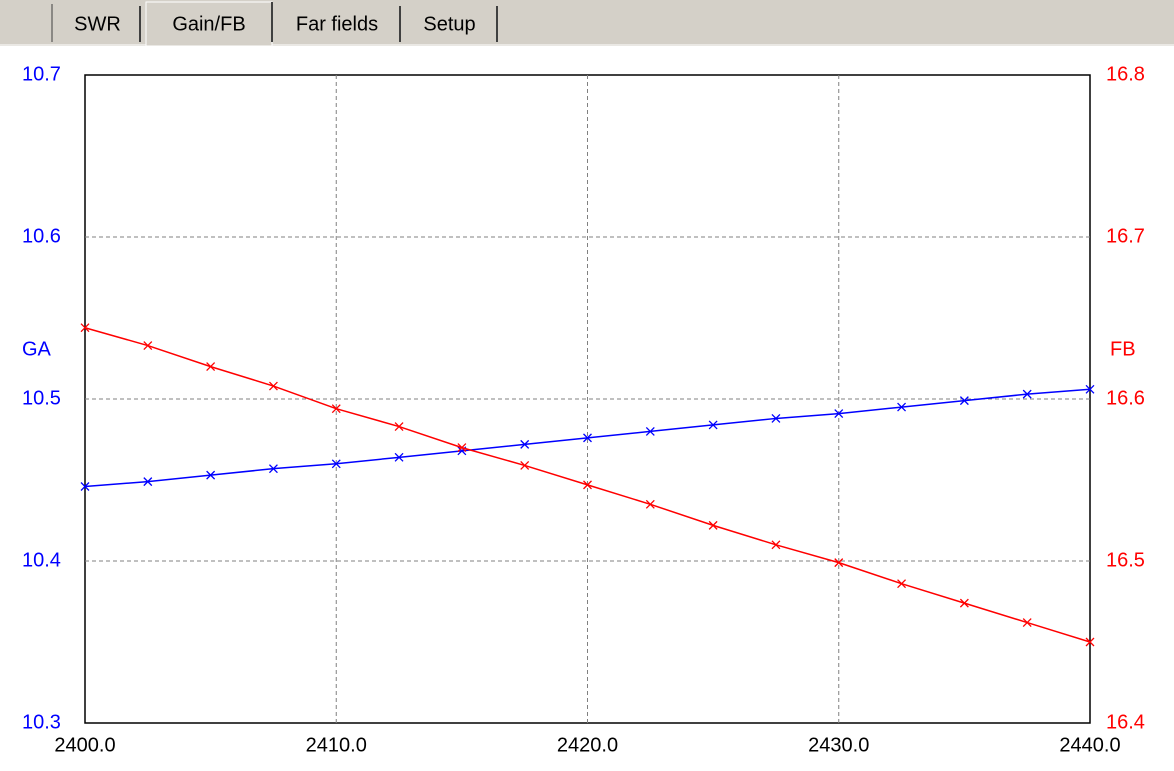 This screenshot has height=771, width=1174. I want to click on x-tick-label: 2410.0, so click(336, 745).